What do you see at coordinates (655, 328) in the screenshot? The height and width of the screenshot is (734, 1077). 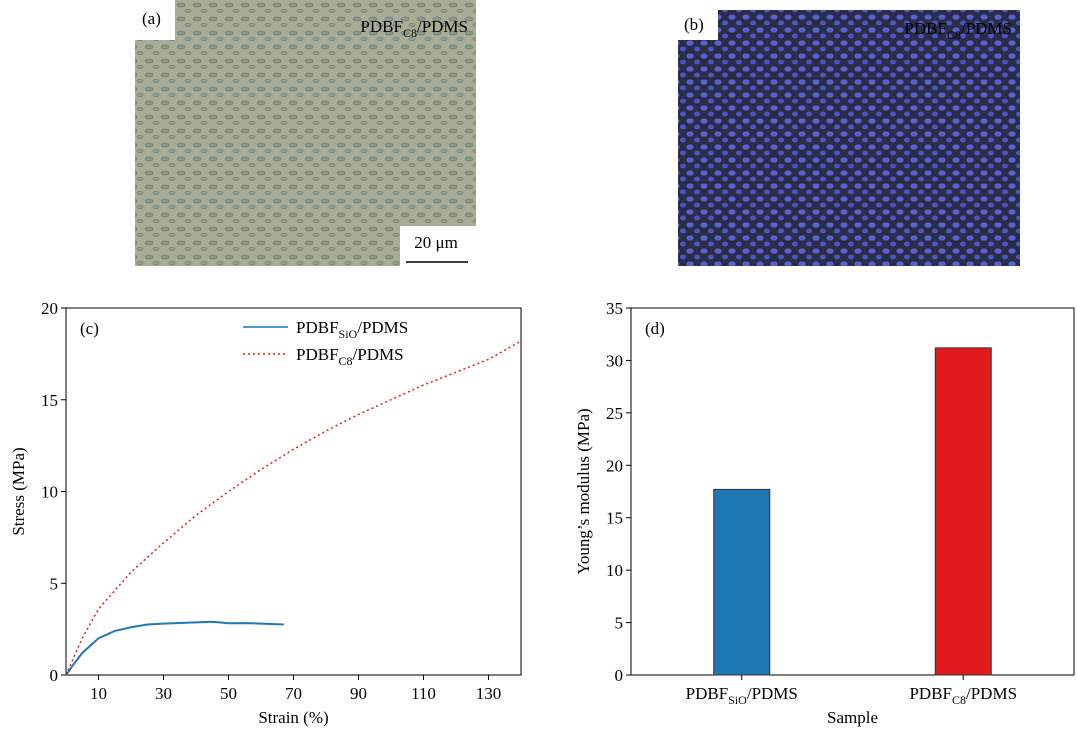 I see `panel-label: (d)` at bounding box center [655, 328].